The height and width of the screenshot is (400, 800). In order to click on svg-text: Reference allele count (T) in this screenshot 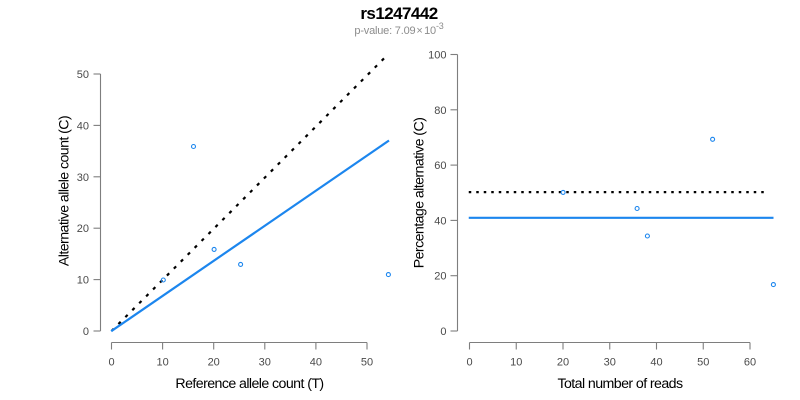, I will do `click(249, 384)`.